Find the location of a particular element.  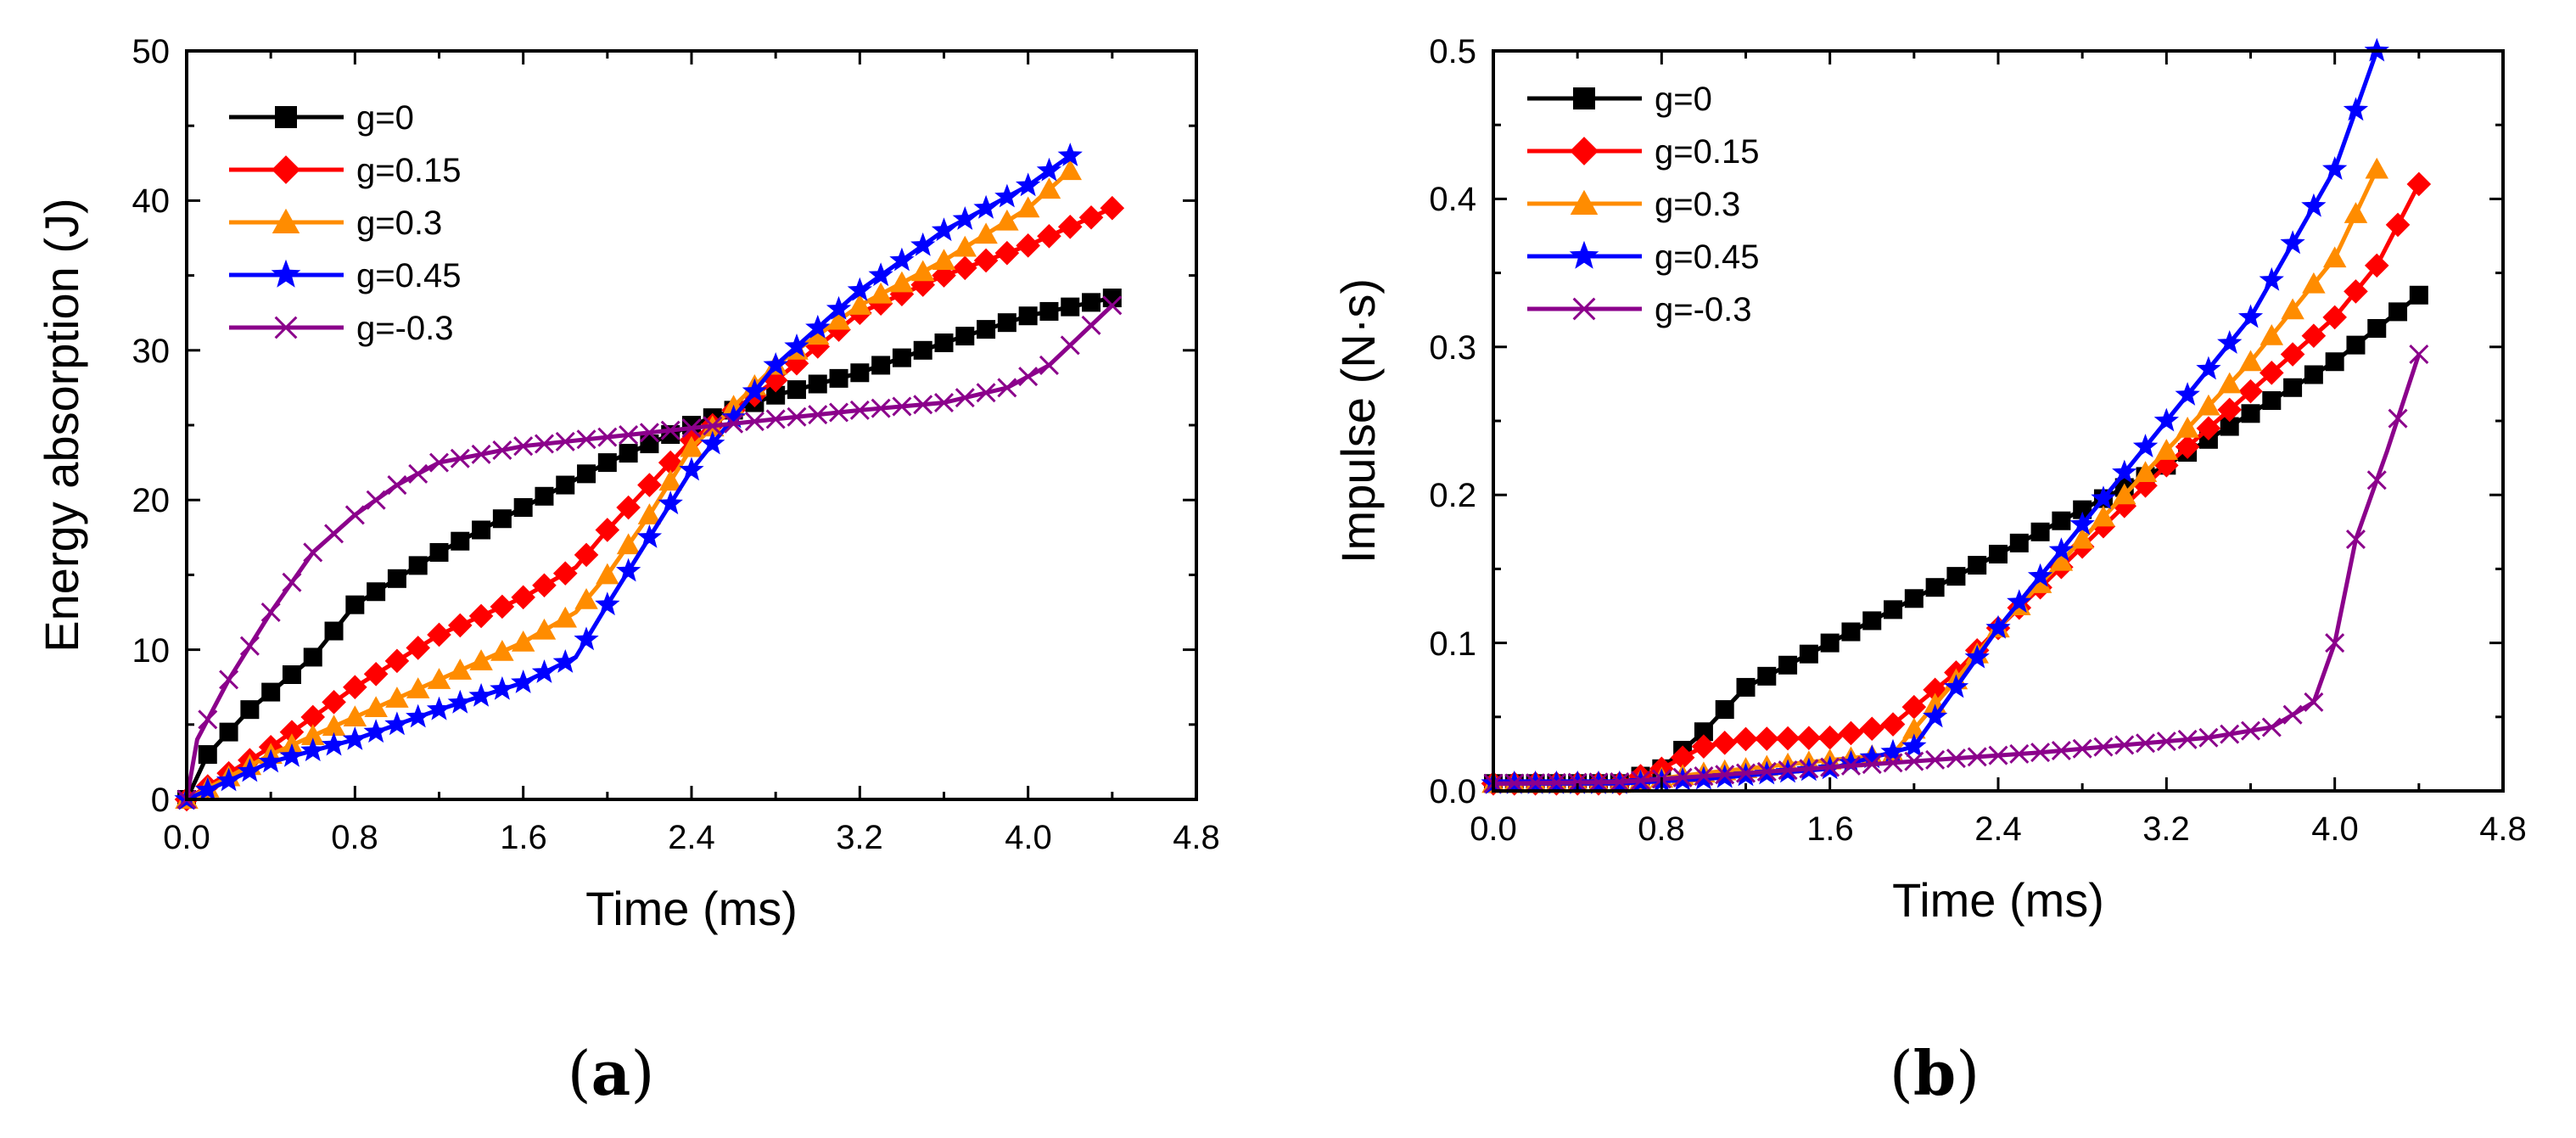

panel-a-xtick-label: 4.8 is located at coordinates (1196, 837).